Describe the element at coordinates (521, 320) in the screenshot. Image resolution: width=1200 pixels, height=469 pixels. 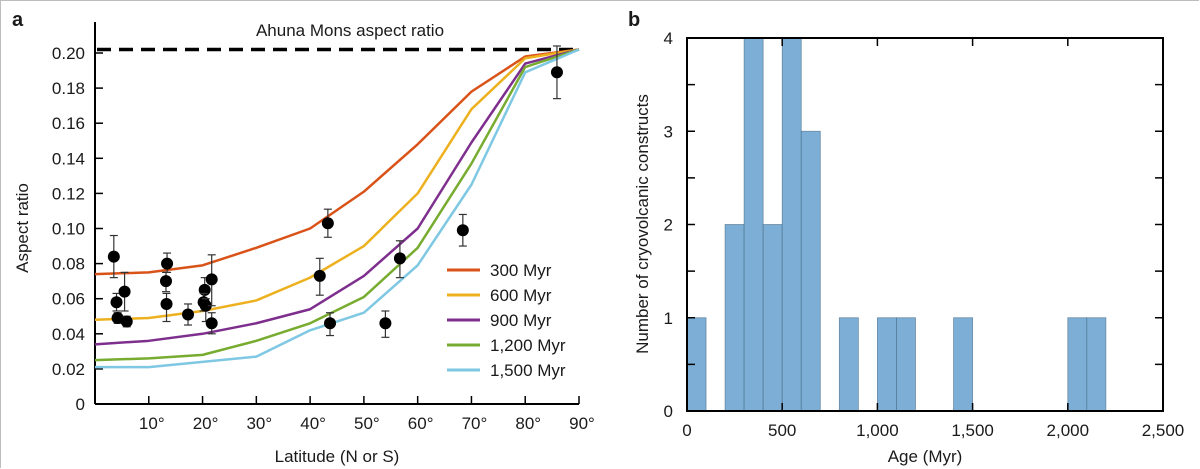
I see `legend-label: 900 Myr` at that location.